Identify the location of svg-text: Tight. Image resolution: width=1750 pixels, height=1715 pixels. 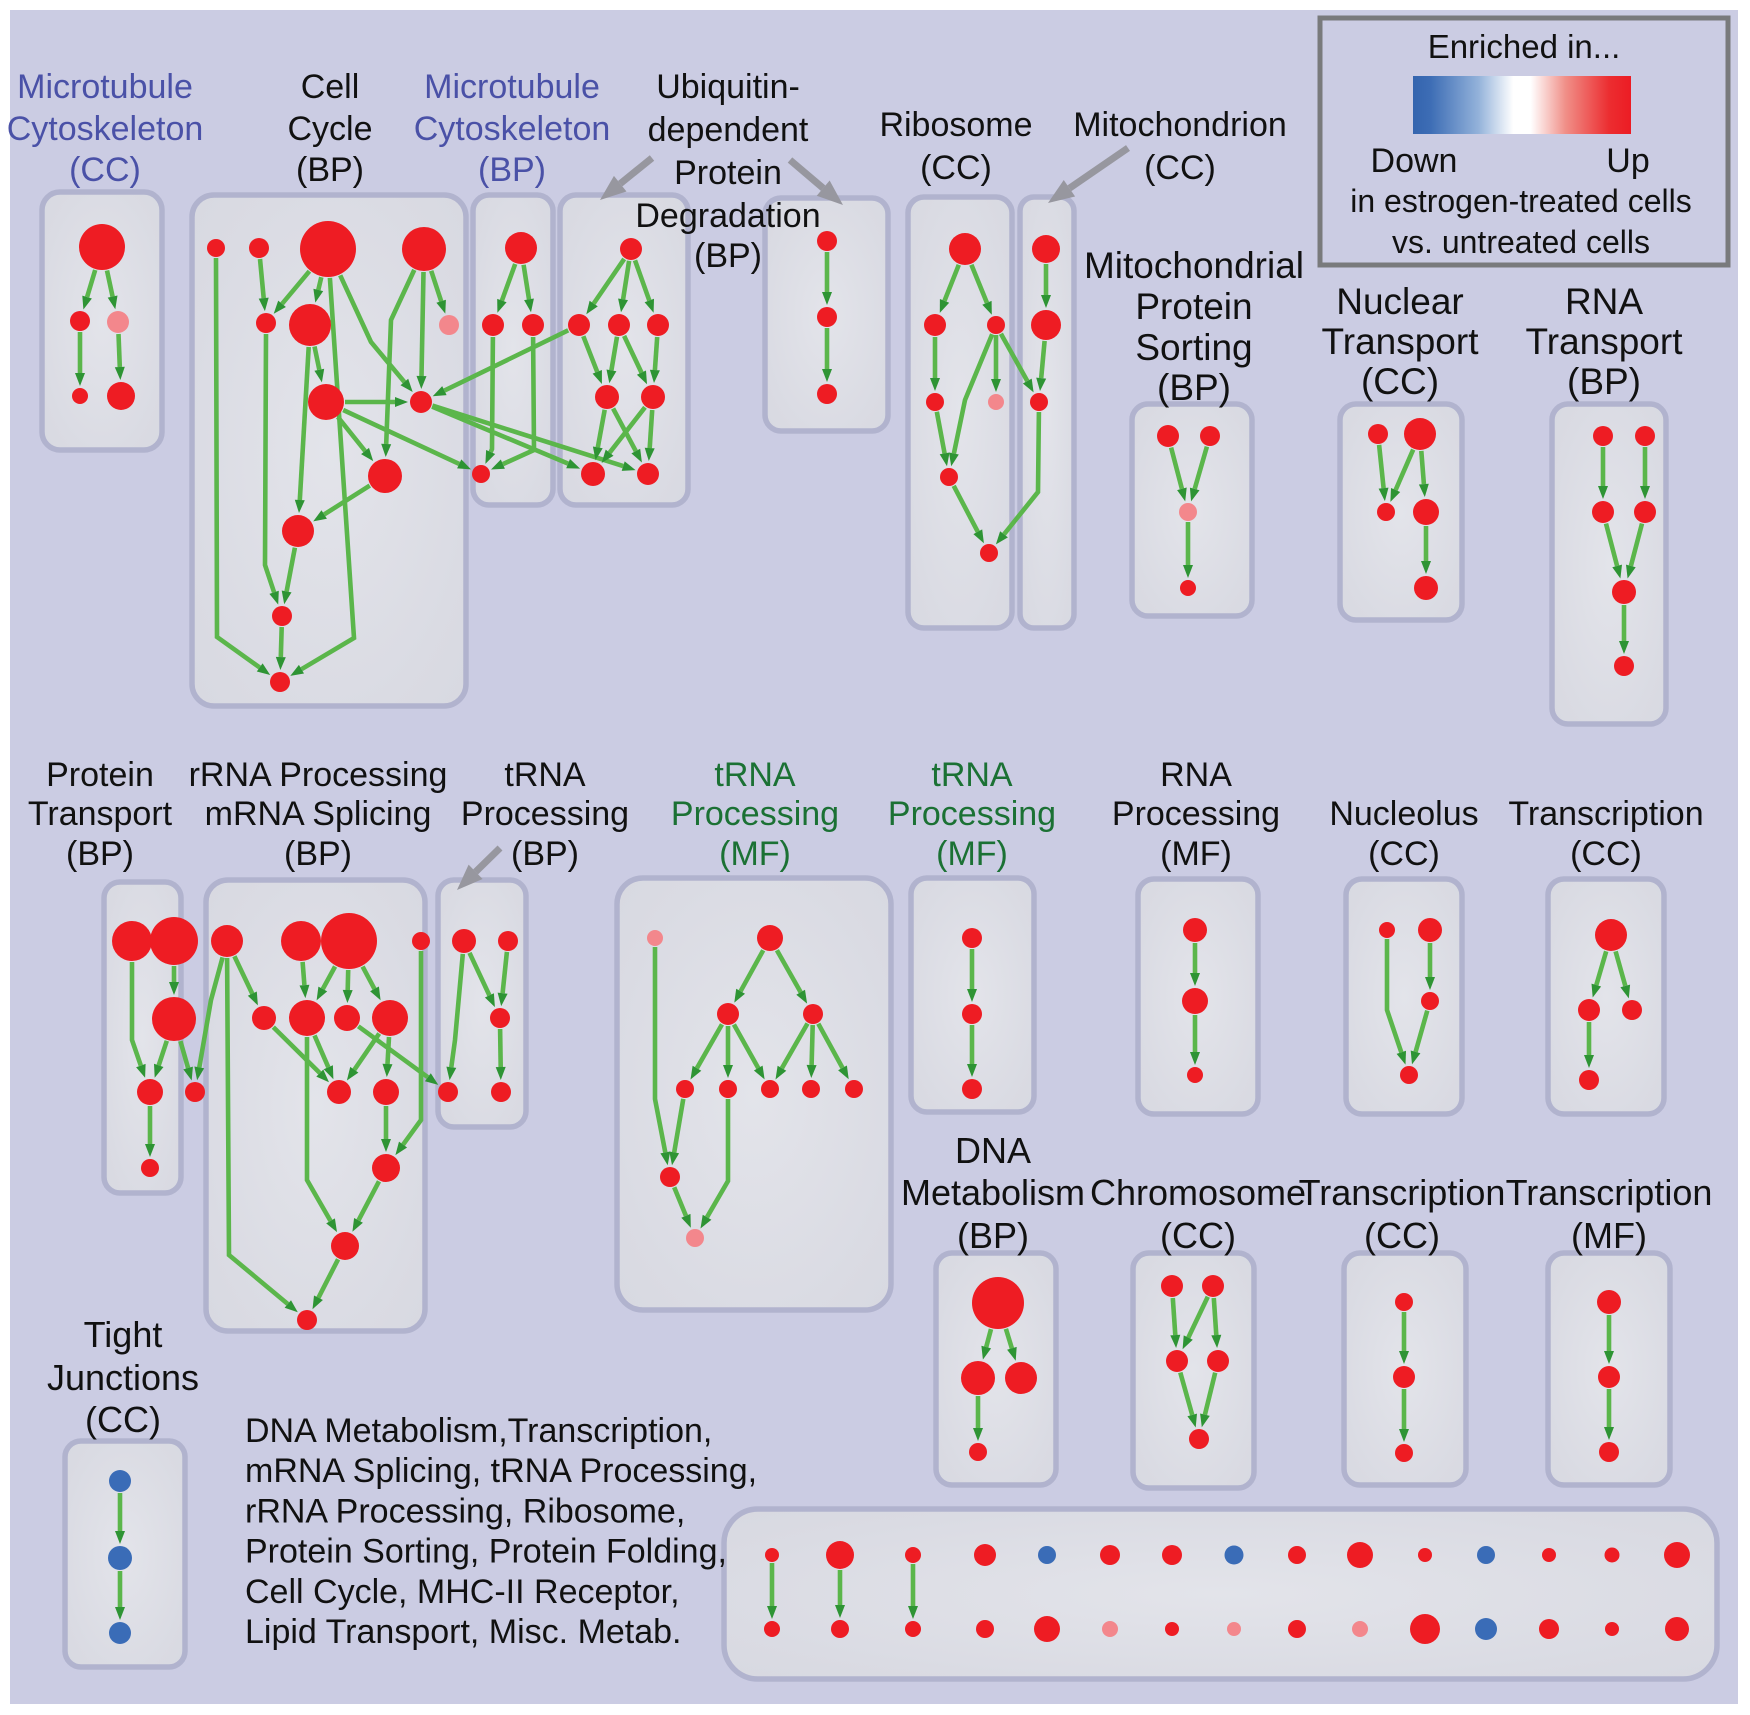
(123, 1334).